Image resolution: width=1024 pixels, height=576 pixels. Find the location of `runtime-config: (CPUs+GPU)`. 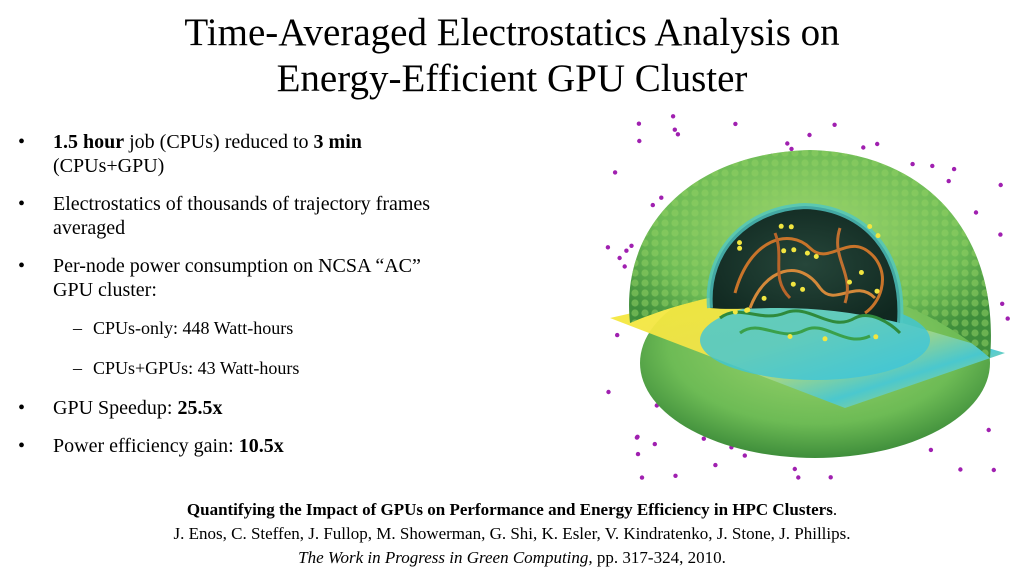

runtime-config: (CPUs+GPU) is located at coordinates (109, 166).